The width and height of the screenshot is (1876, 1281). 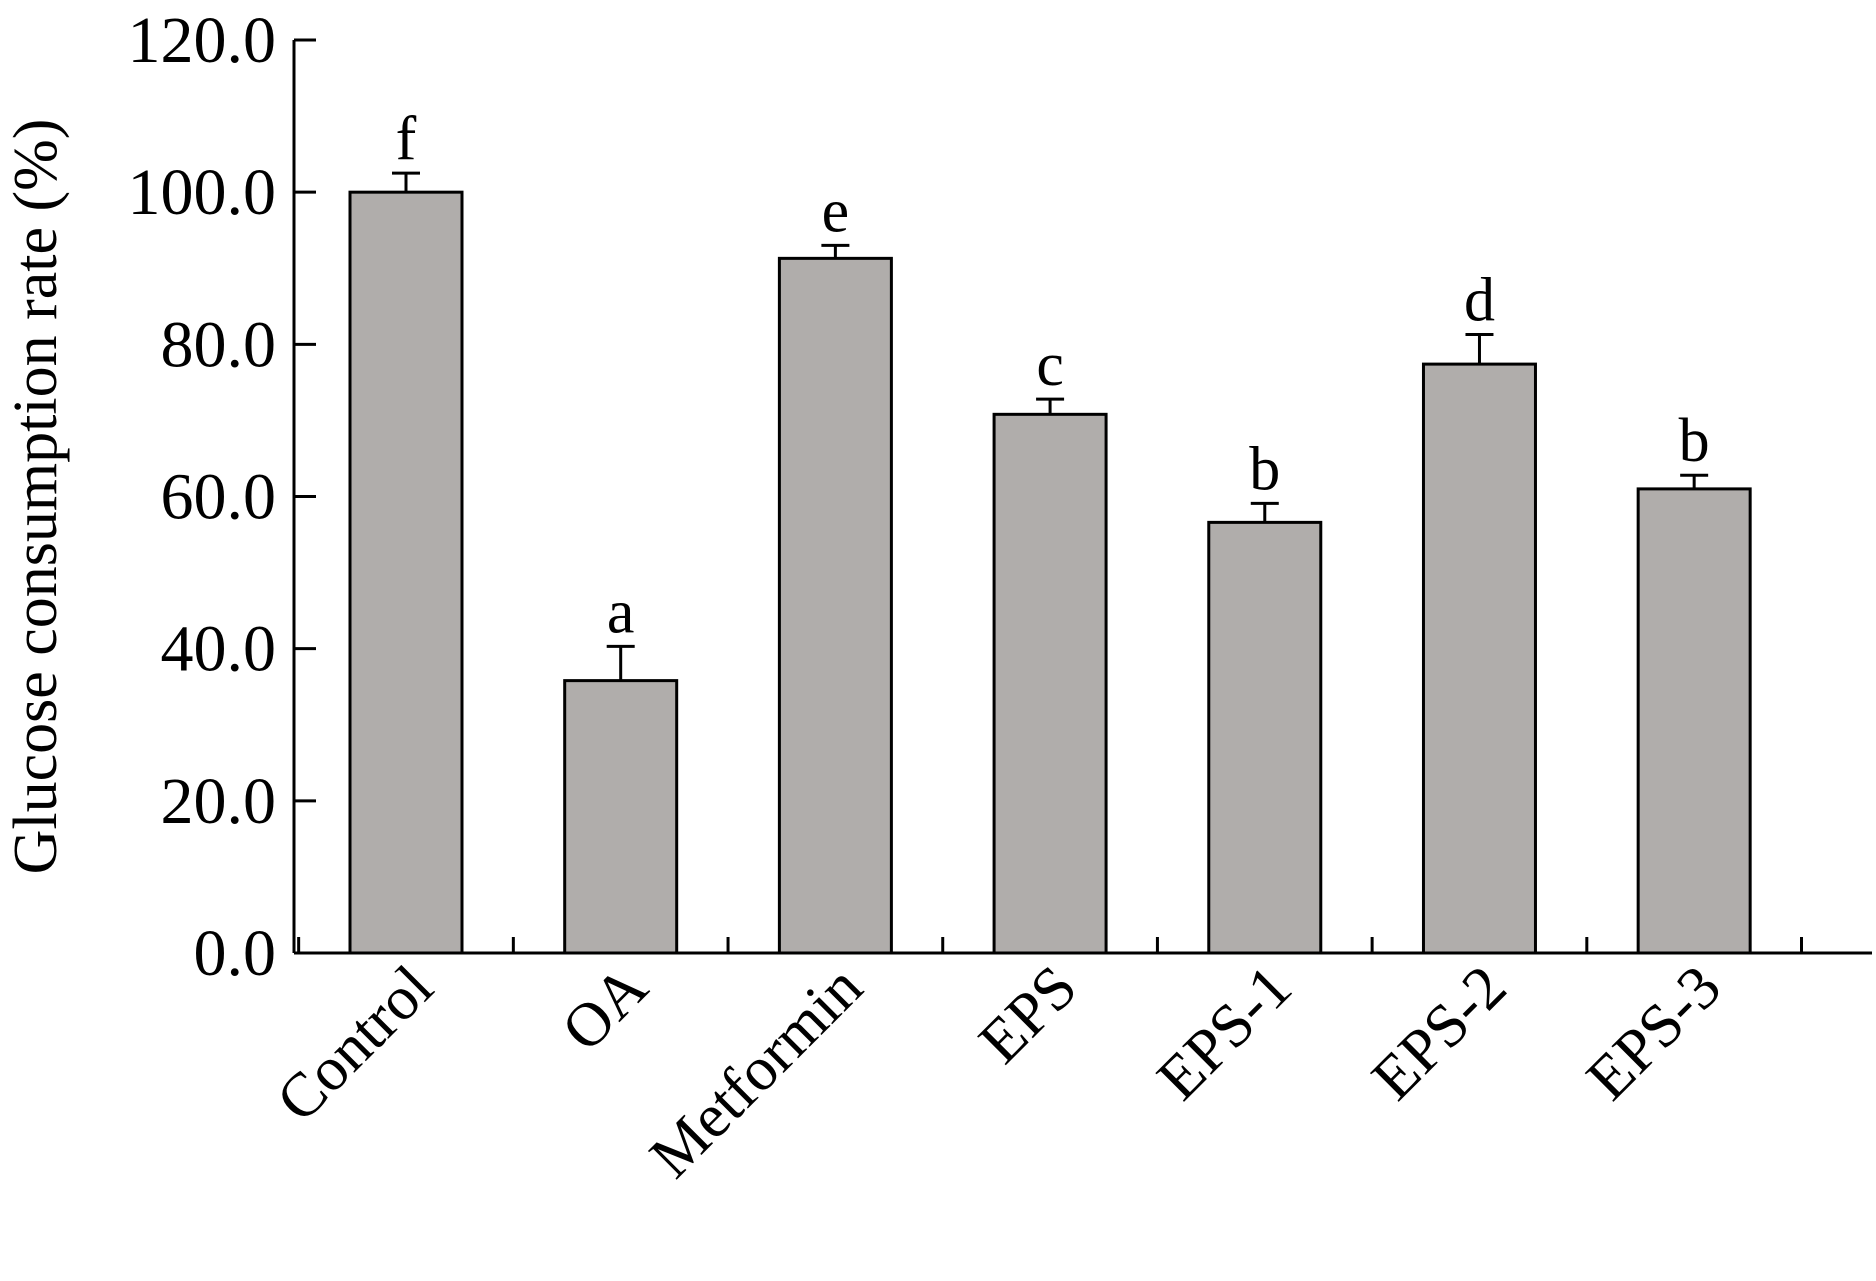 What do you see at coordinates (756, 1072) in the screenshot?
I see `category-label: Metformin` at bounding box center [756, 1072].